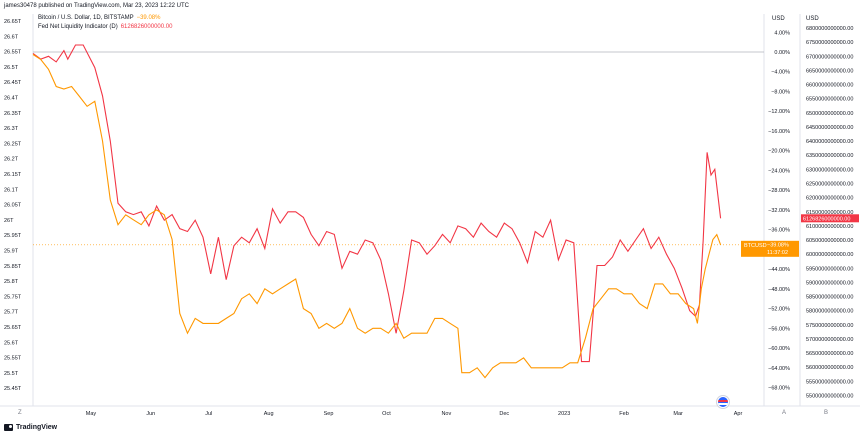 Image resolution: width=860 pixels, height=437 pixels. Describe the element at coordinates (91, 414) in the screenshot. I see `time-tick-label: May` at that location.